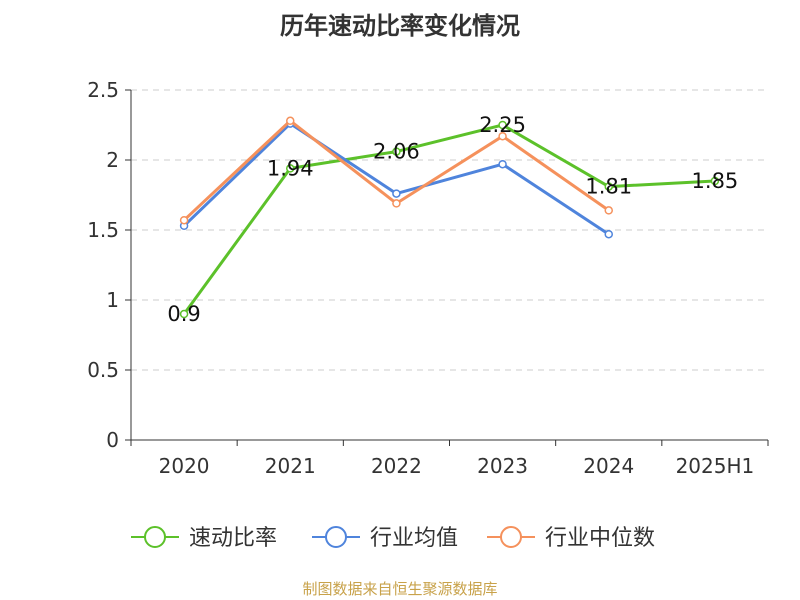 The image size is (800, 600). Describe the element at coordinates (600, 538) in the screenshot. I see `legend-label: 行业中位数` at that location.